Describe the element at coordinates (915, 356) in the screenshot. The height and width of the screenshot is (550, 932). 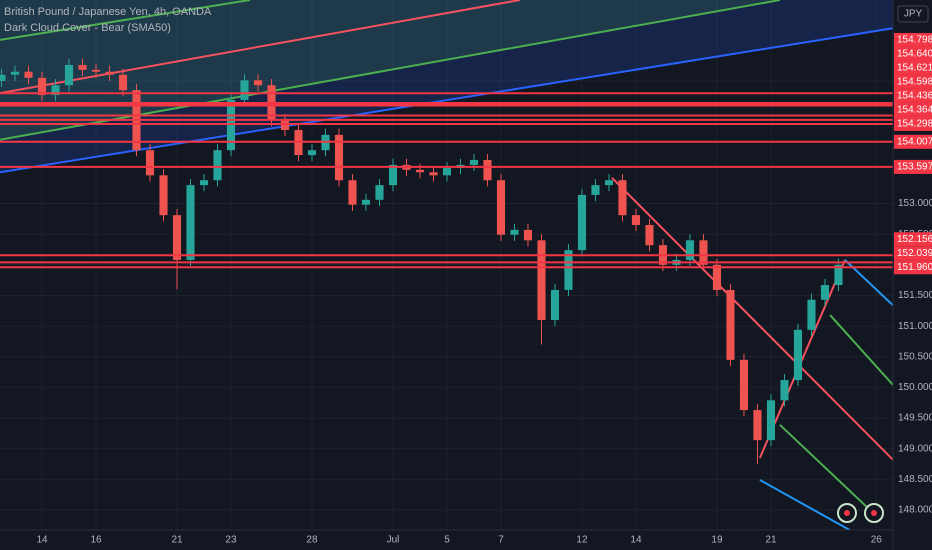
I see `y-tick-label: 150.500` at that location.